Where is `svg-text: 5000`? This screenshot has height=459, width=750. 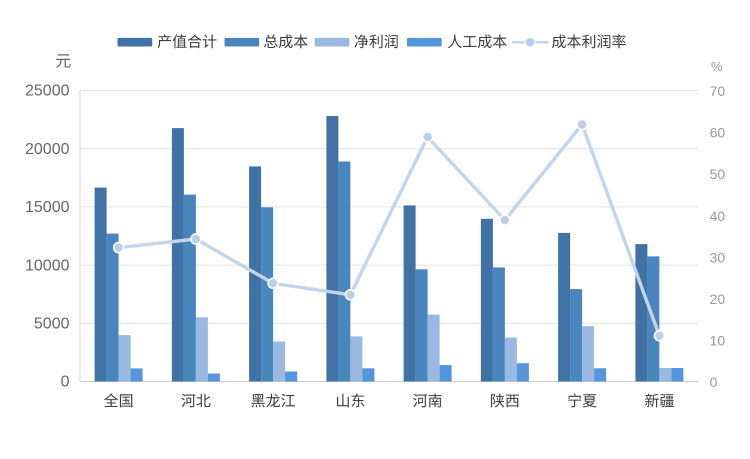
svg-text: 5000 is located at coordinates (52, 324).